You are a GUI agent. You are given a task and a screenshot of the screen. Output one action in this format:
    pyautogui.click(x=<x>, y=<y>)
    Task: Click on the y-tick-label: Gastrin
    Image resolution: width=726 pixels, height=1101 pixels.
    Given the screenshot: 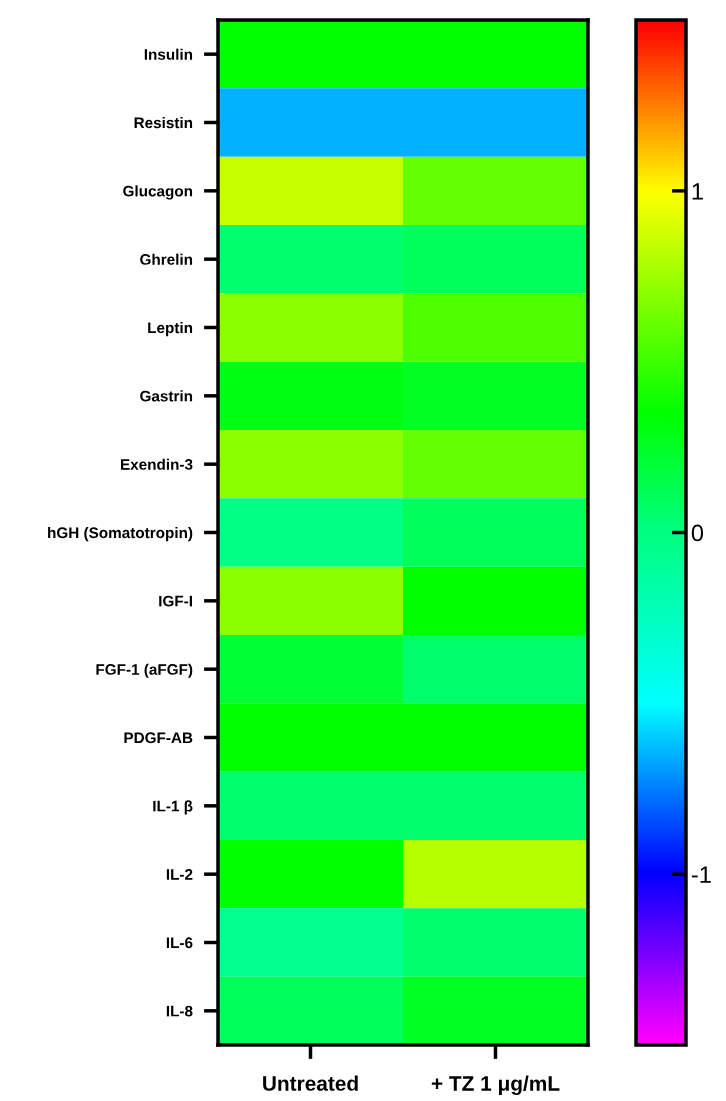 What is the action you would take?
    pyautogui.click(x=166, y=396)
    